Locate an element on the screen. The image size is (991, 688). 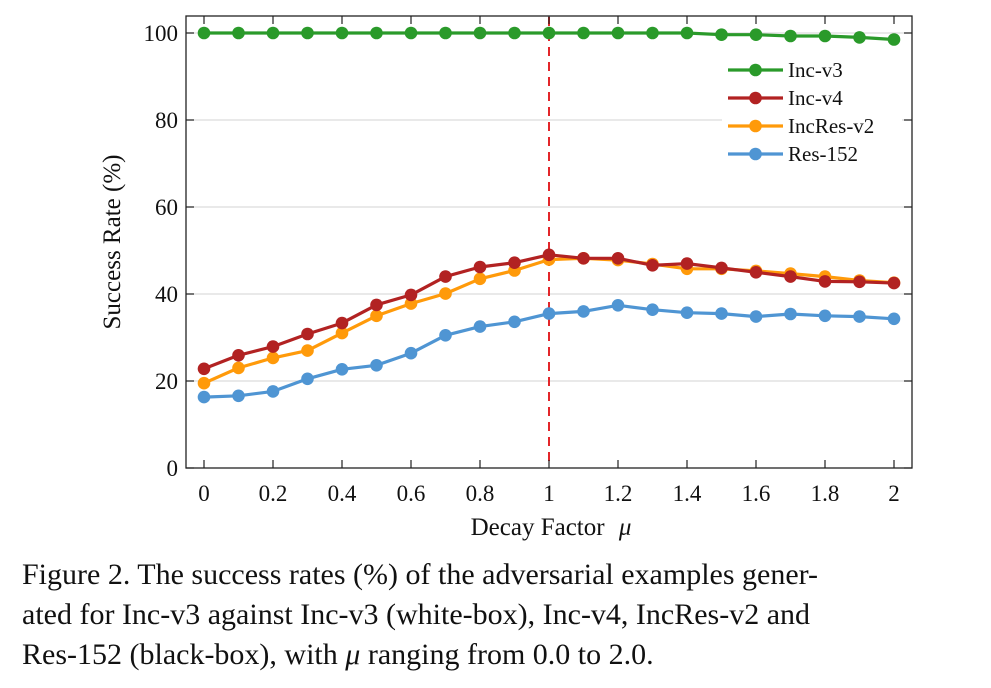
y-tick-label: 20 is located at coordinates (166, 381).